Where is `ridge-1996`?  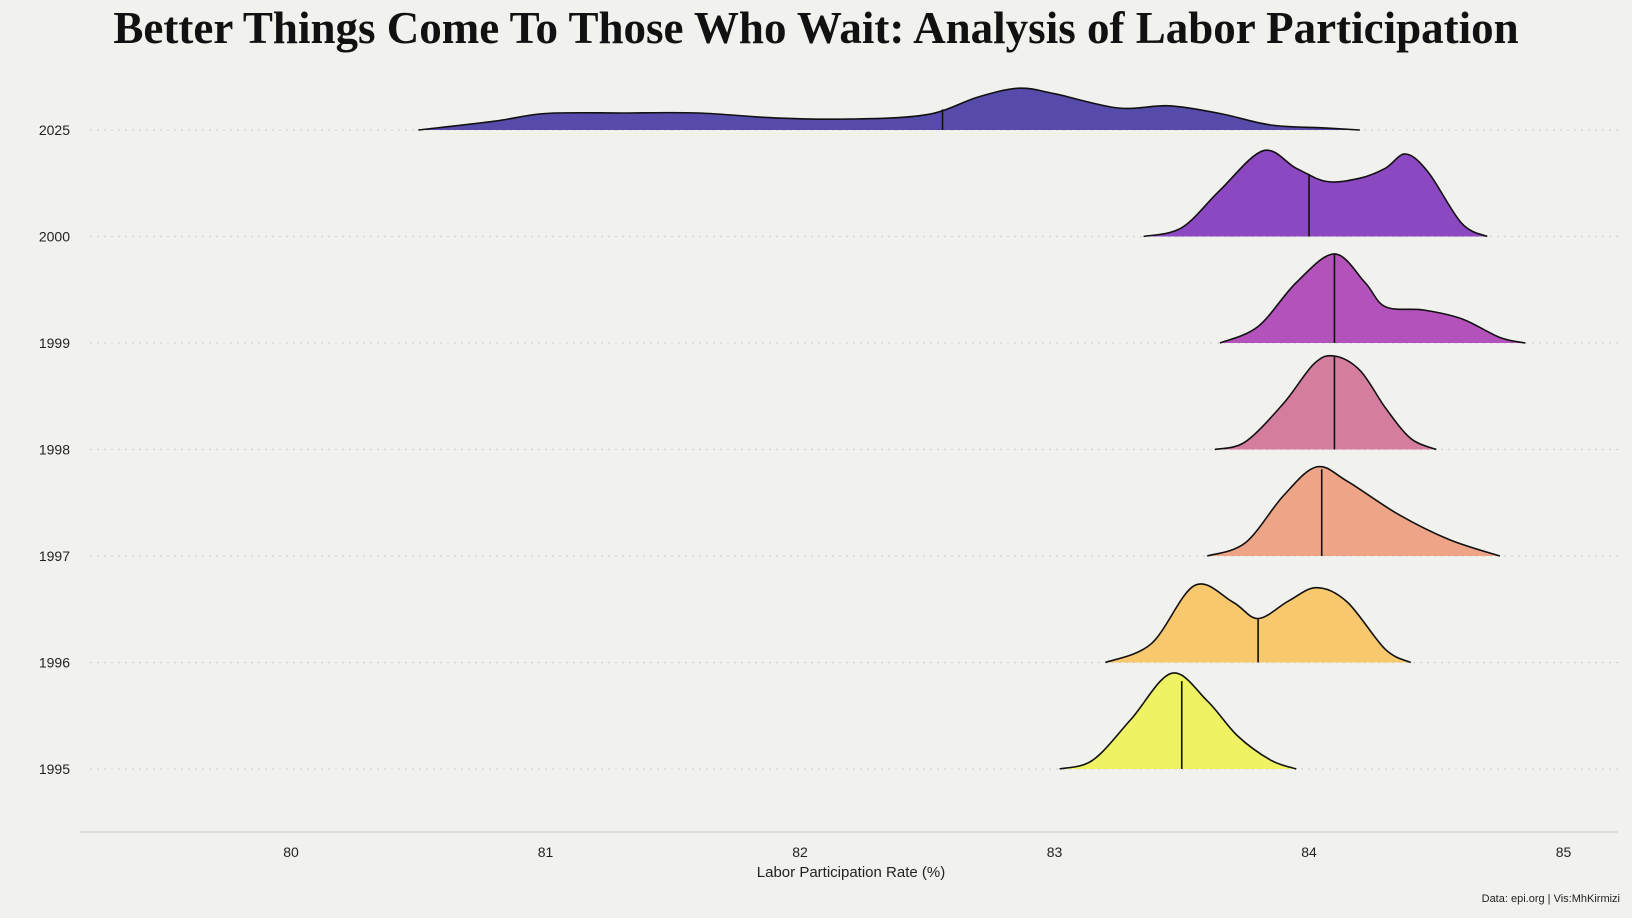
ridge-1996 is located at coordinates (1258, 623).